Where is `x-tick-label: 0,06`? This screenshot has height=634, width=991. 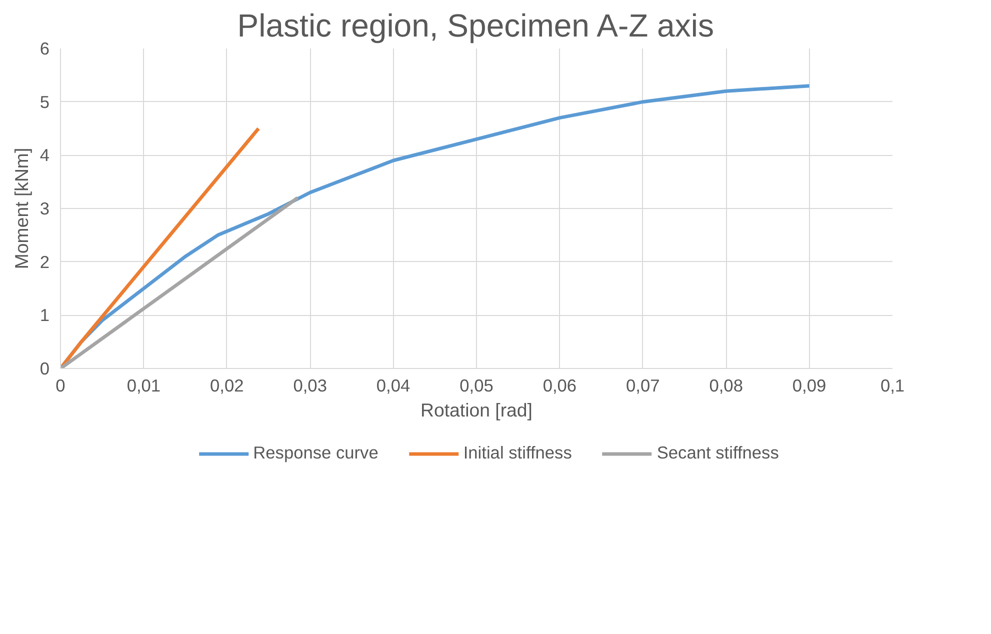 x-tick-label: 0,06 is located at coordinates (559, 386).